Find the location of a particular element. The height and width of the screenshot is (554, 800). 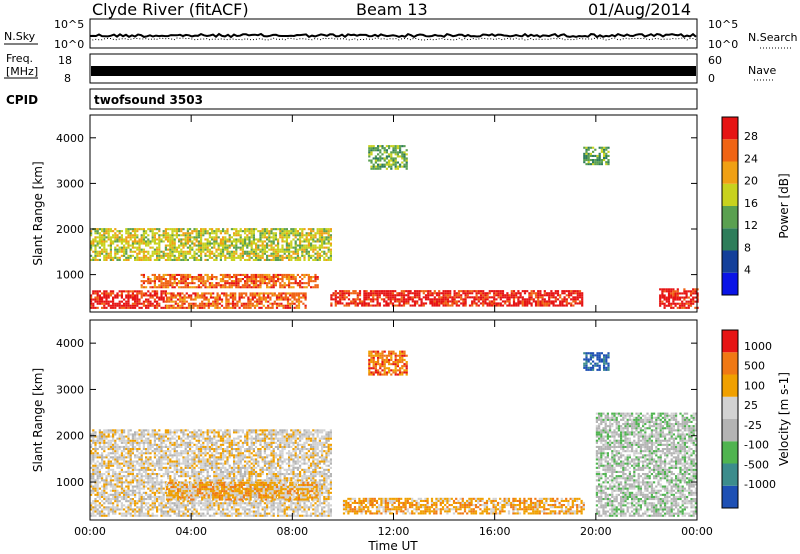

noise-strip: N.Sky 10^5 10^0 10^5 10^0 N.Search is located at coordinates (401, 34).